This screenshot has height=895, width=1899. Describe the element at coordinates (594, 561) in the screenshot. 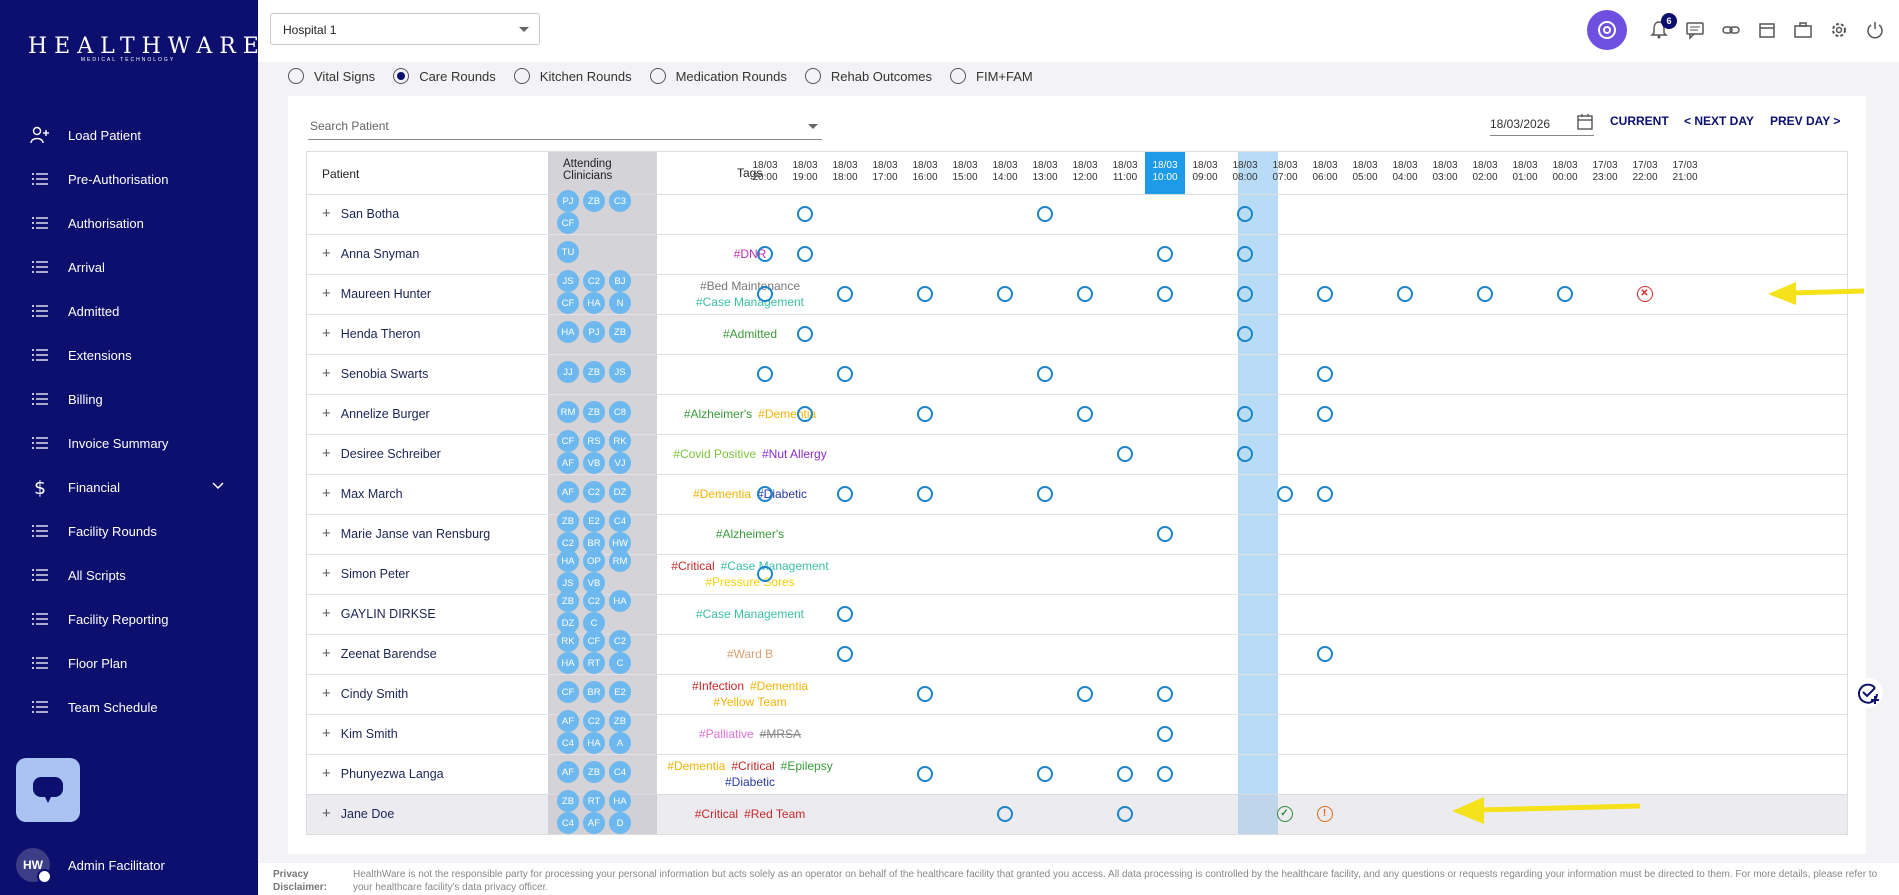

I see `clinician-chip: OP` at that location.